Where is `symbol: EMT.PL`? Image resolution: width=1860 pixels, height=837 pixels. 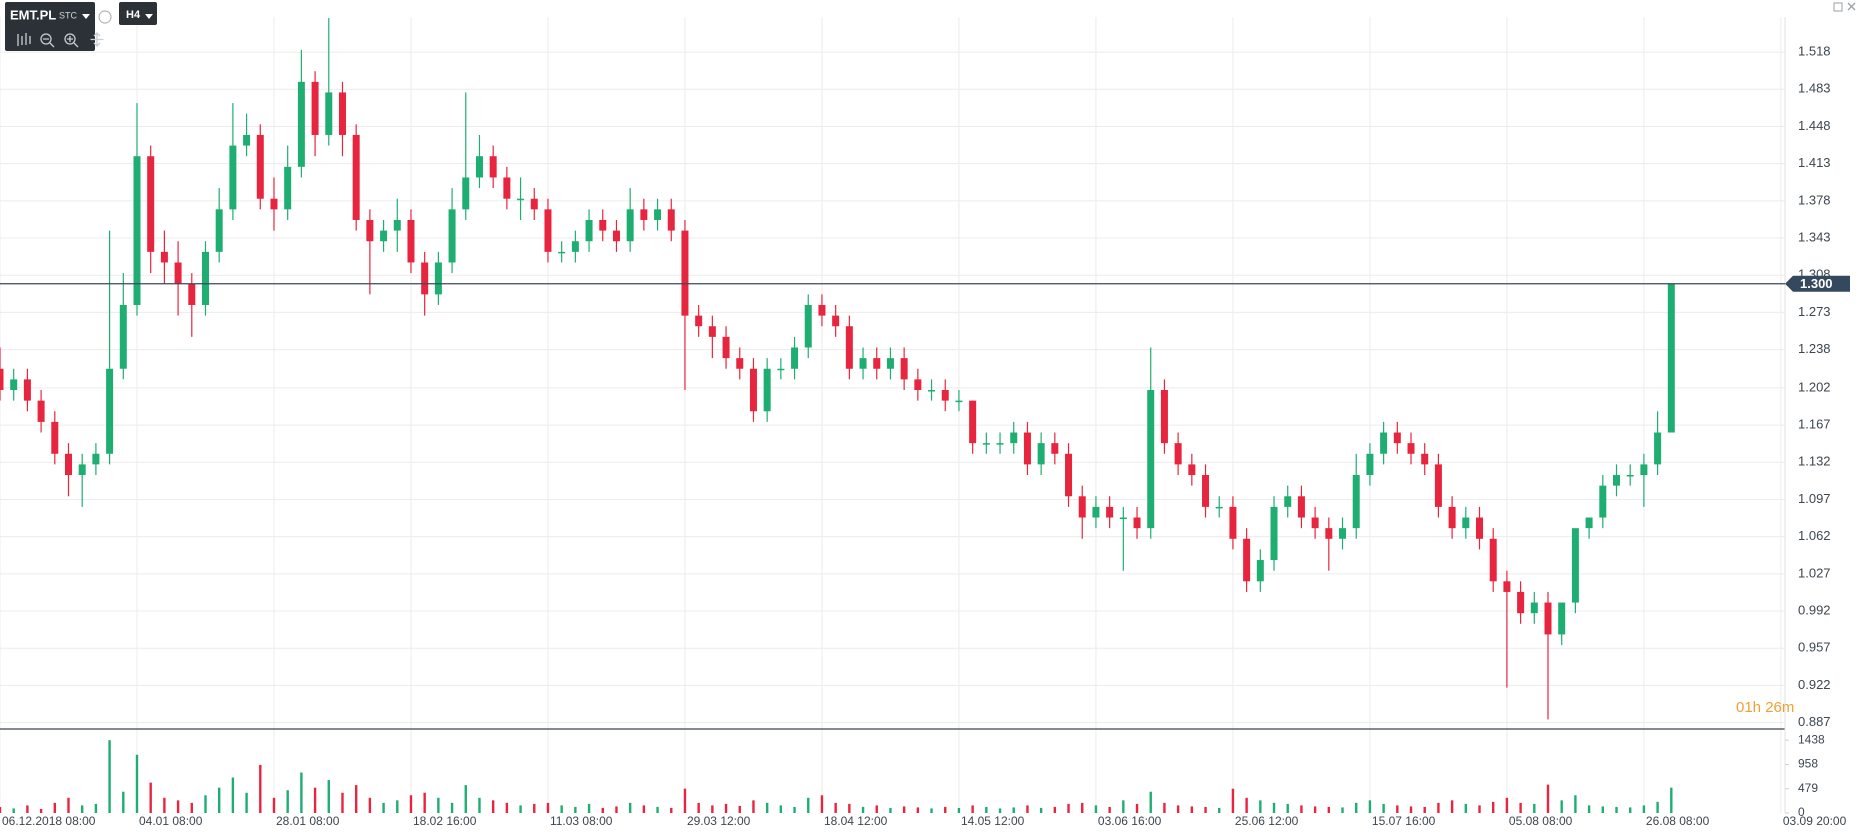 symbol: EMT.PL is located at coordinates (33, 14).